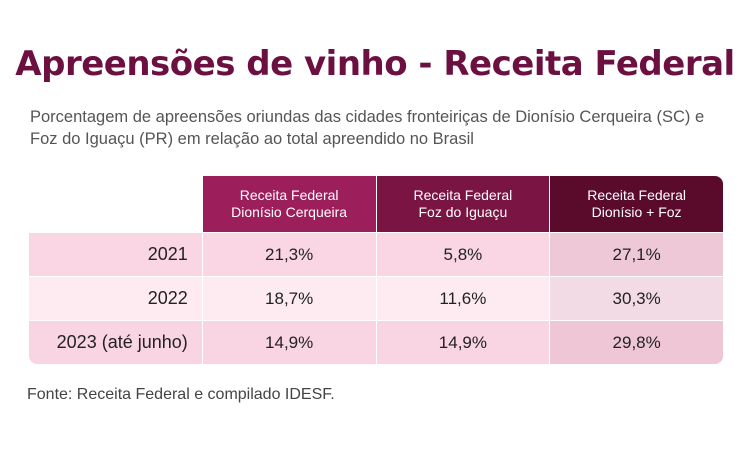 This screenshot has height=458, width=750. Describe the element at coordinates (636, 254) in the screenshot. I see `table-cell: 27,1%` at that location.